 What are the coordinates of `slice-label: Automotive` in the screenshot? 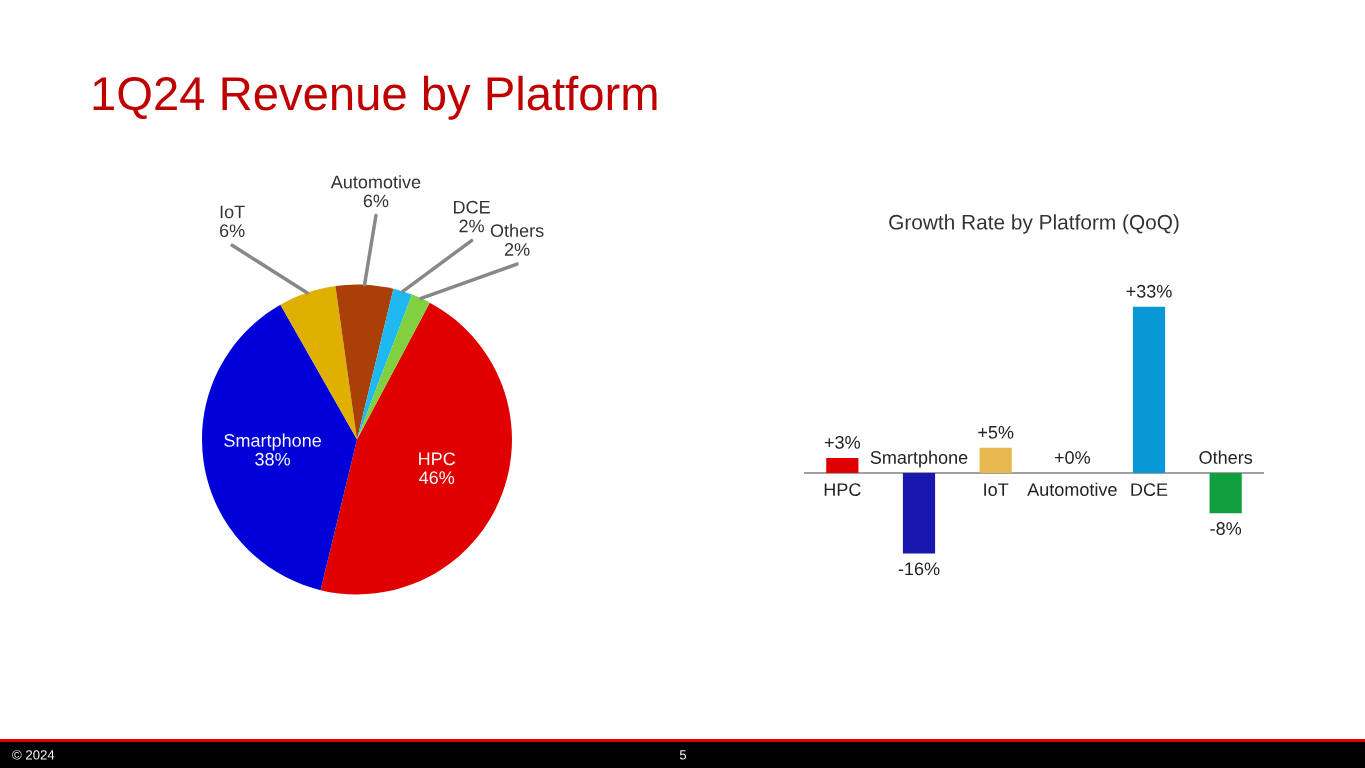 It's located at (375, 182).